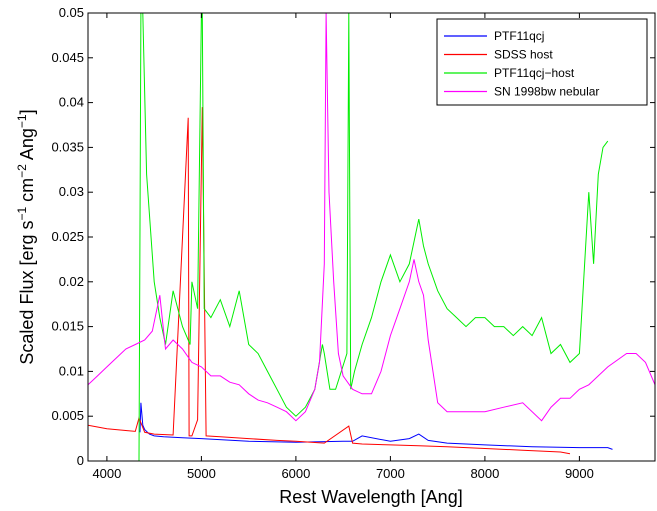 The height and width of the screenshot is (511, 657). I want to click on y-axis-label-part-3: Ang, so click(27, 146).